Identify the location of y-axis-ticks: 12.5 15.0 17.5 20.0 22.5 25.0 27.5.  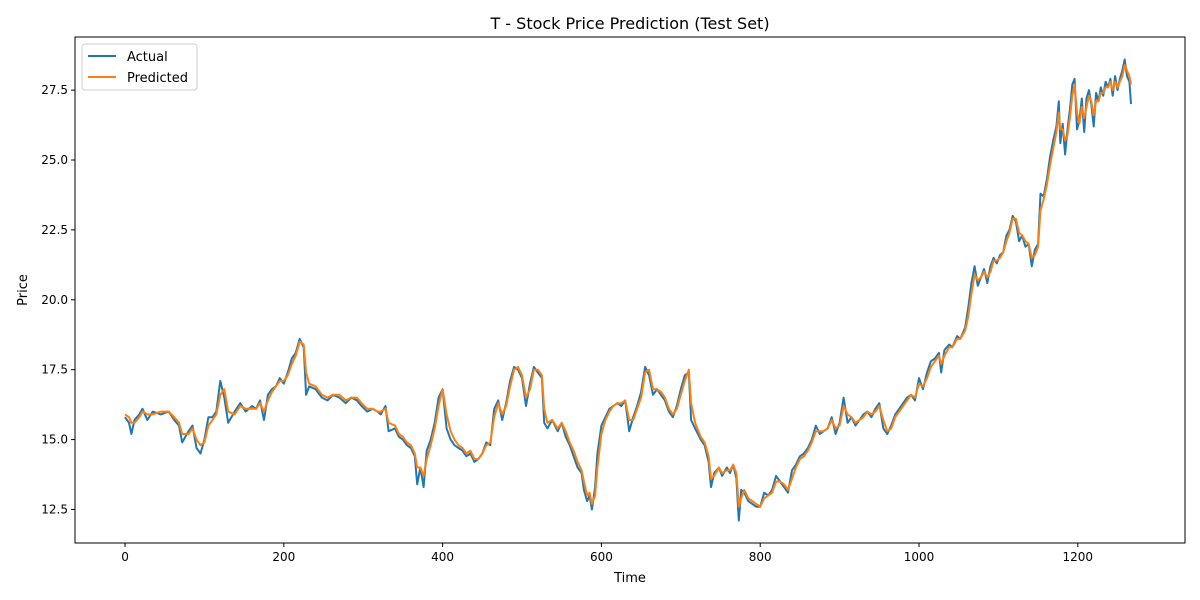
(58, 299).